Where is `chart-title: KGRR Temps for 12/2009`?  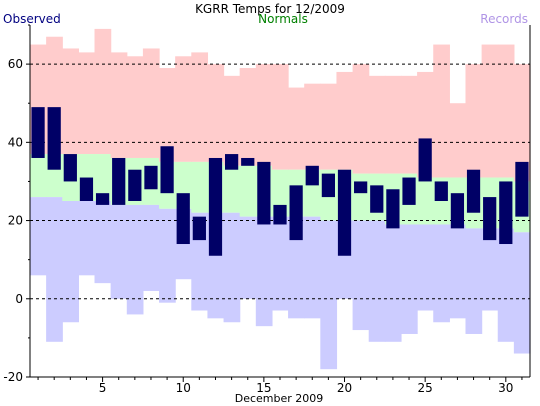 chart-title: KGRR Temps for 12/2009 is located at coordinates (270, 9).